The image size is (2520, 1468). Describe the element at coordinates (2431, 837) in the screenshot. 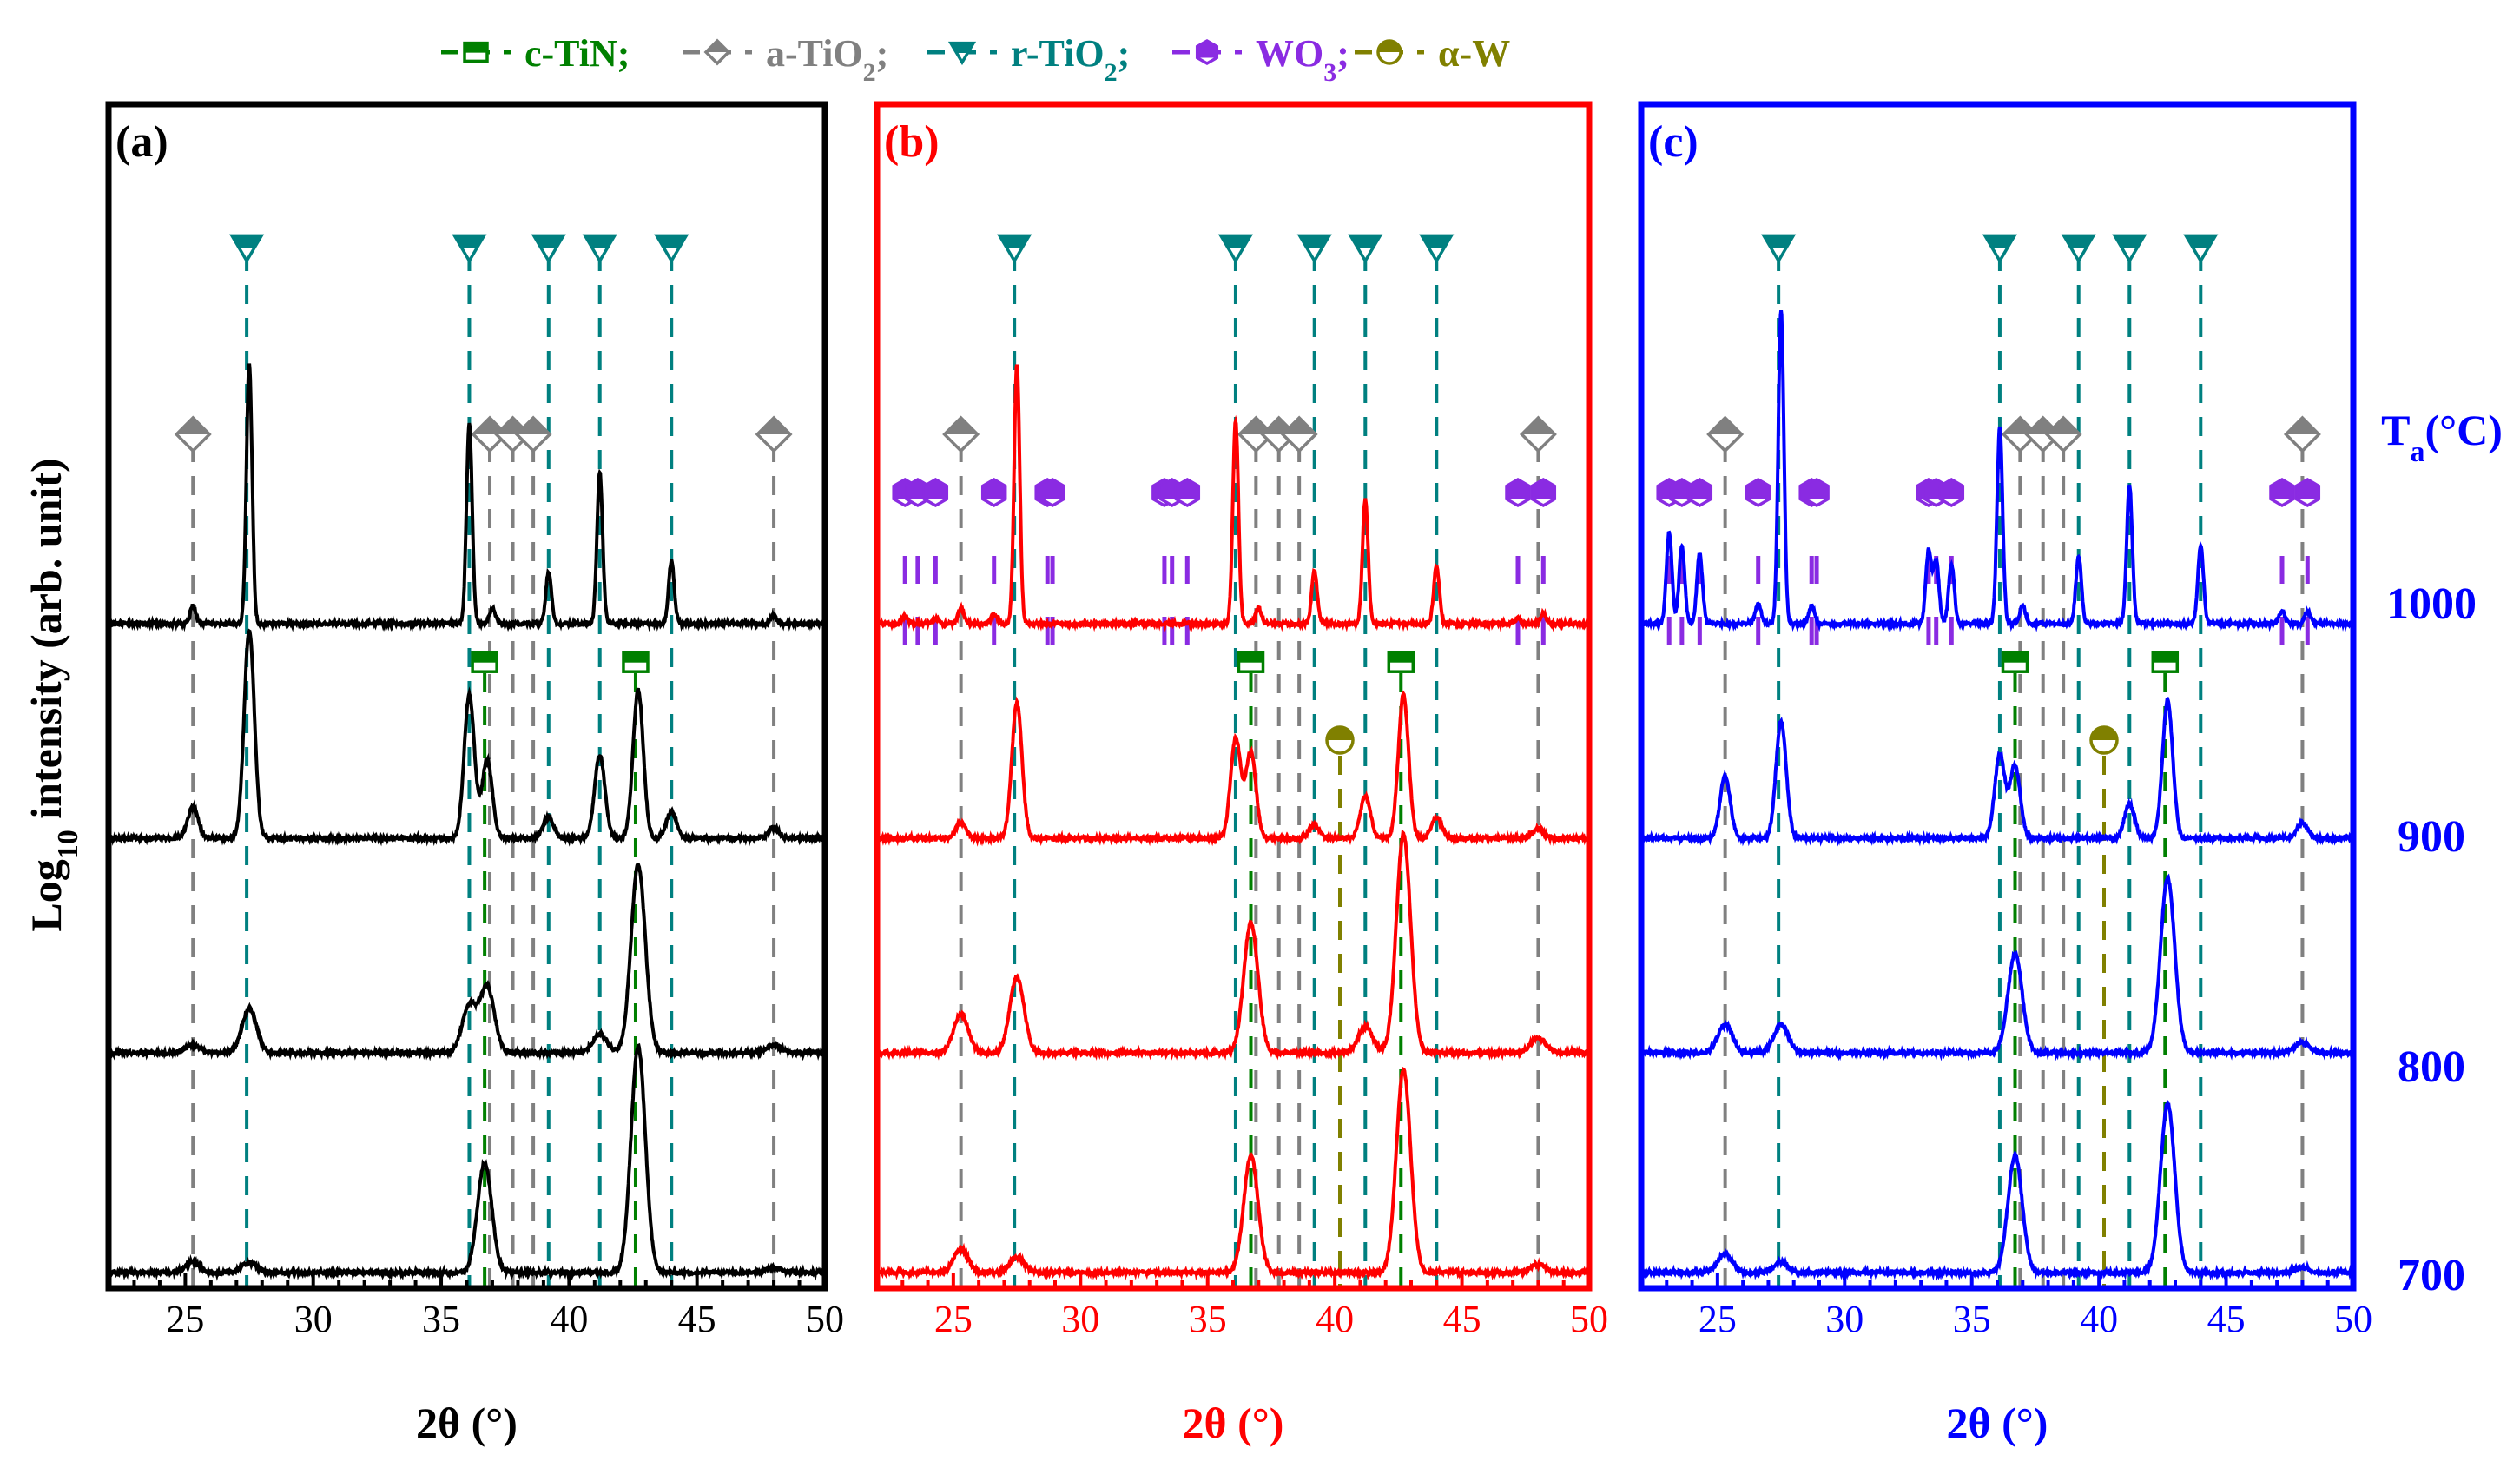

I see `temperature-label: 900` at that location.